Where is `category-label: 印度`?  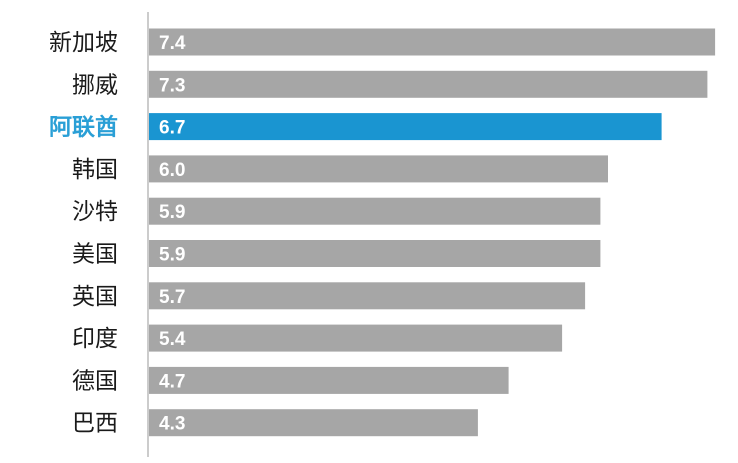 category-label: 印度 is located at coordinates (95, 339).